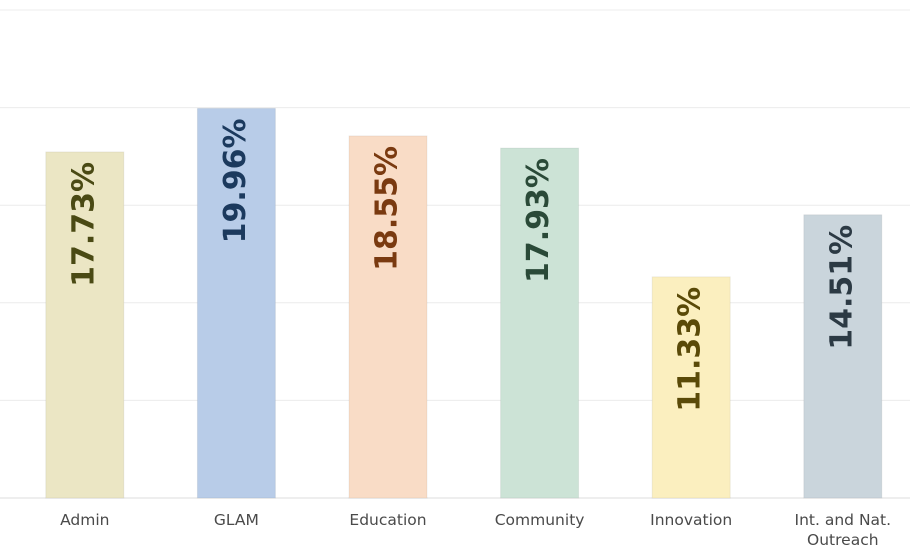 This screenshot has width=910, height=550. Describe the element at coordinates (388, 520) in the screenshot. I see `x-tick-label: Education` at that location.